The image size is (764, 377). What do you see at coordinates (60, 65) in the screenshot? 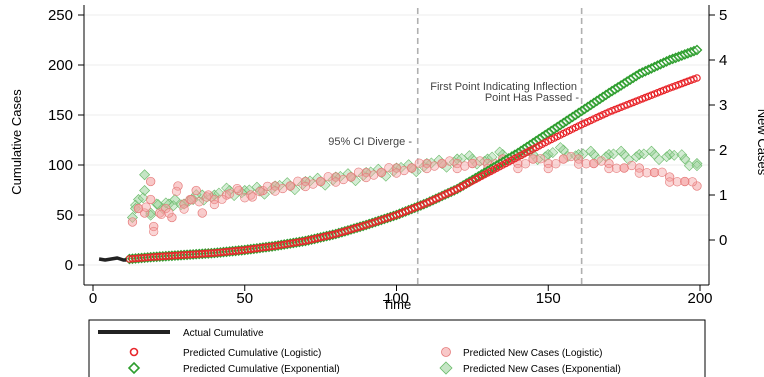
I see `y-left-tick-label: 200` at bounding box center [60, 65].